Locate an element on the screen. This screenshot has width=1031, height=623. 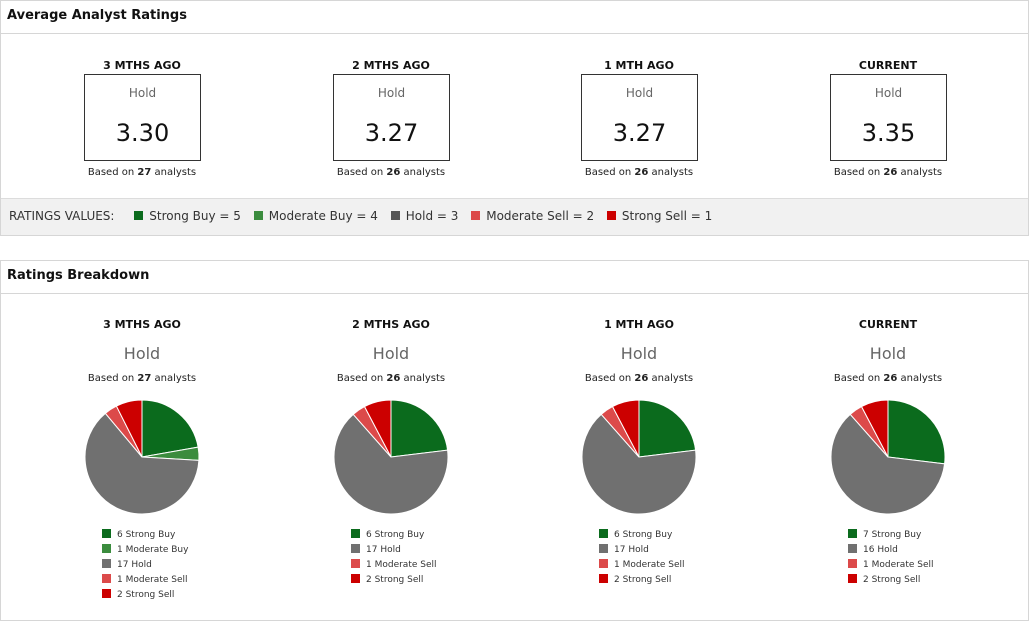
legend-item: 1 Moderate Buy is located at coordinates (145, 551).